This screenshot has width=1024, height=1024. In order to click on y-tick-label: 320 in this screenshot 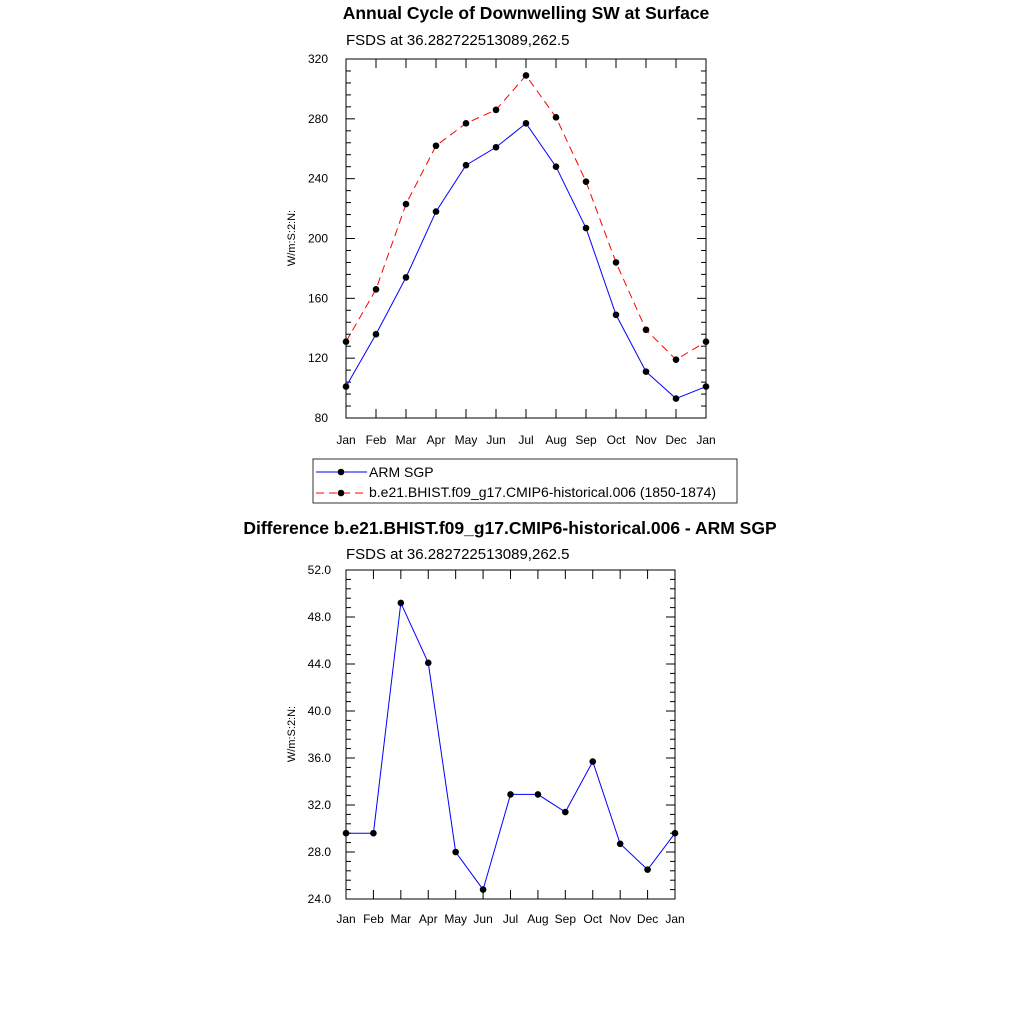, I will do `click(318, 59)`.